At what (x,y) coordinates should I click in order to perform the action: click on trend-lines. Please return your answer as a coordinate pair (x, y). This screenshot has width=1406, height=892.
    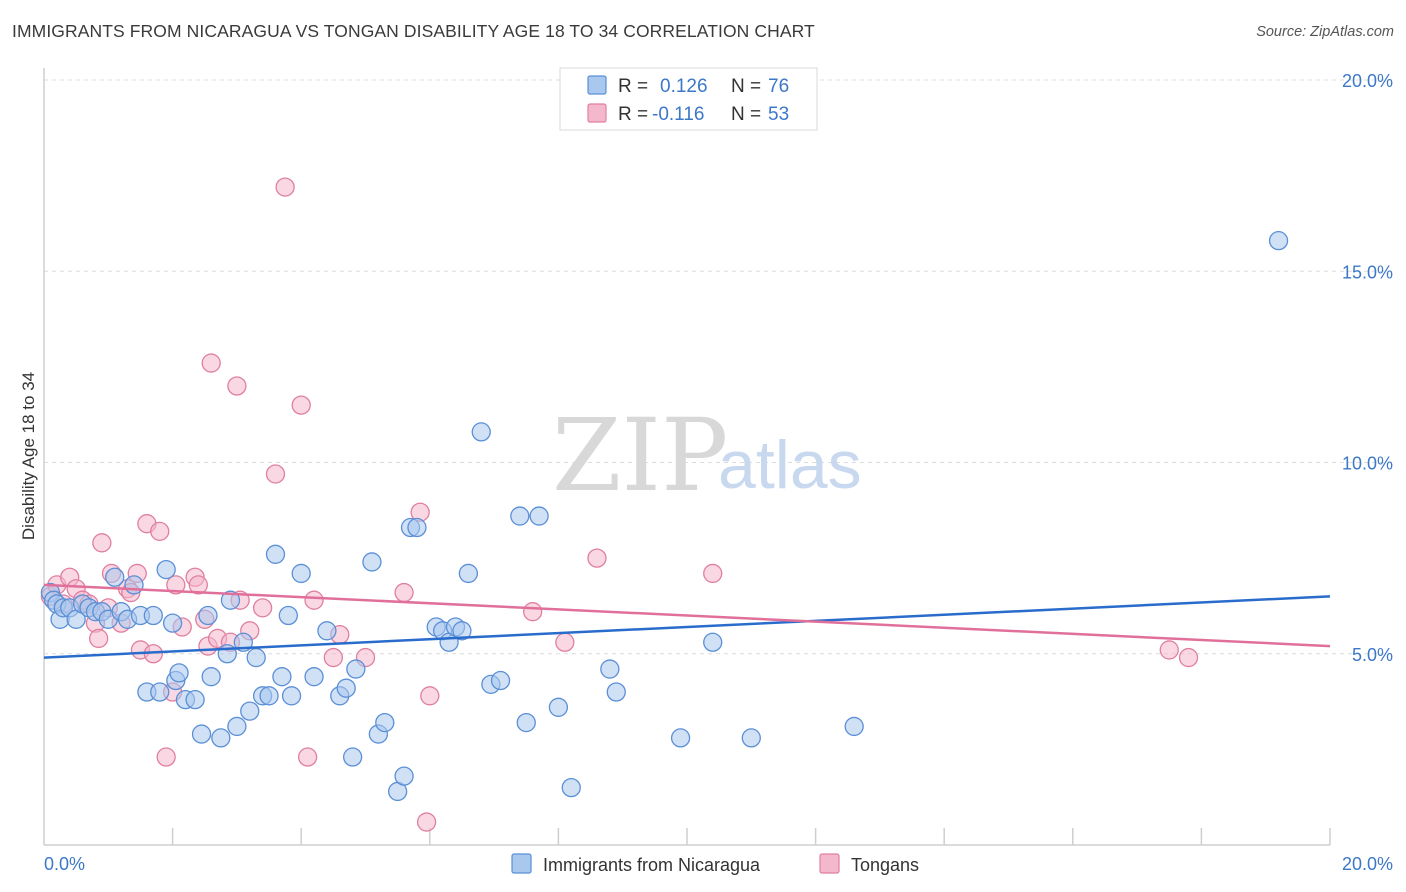
    Looking at the image, I should click on (687, 621).